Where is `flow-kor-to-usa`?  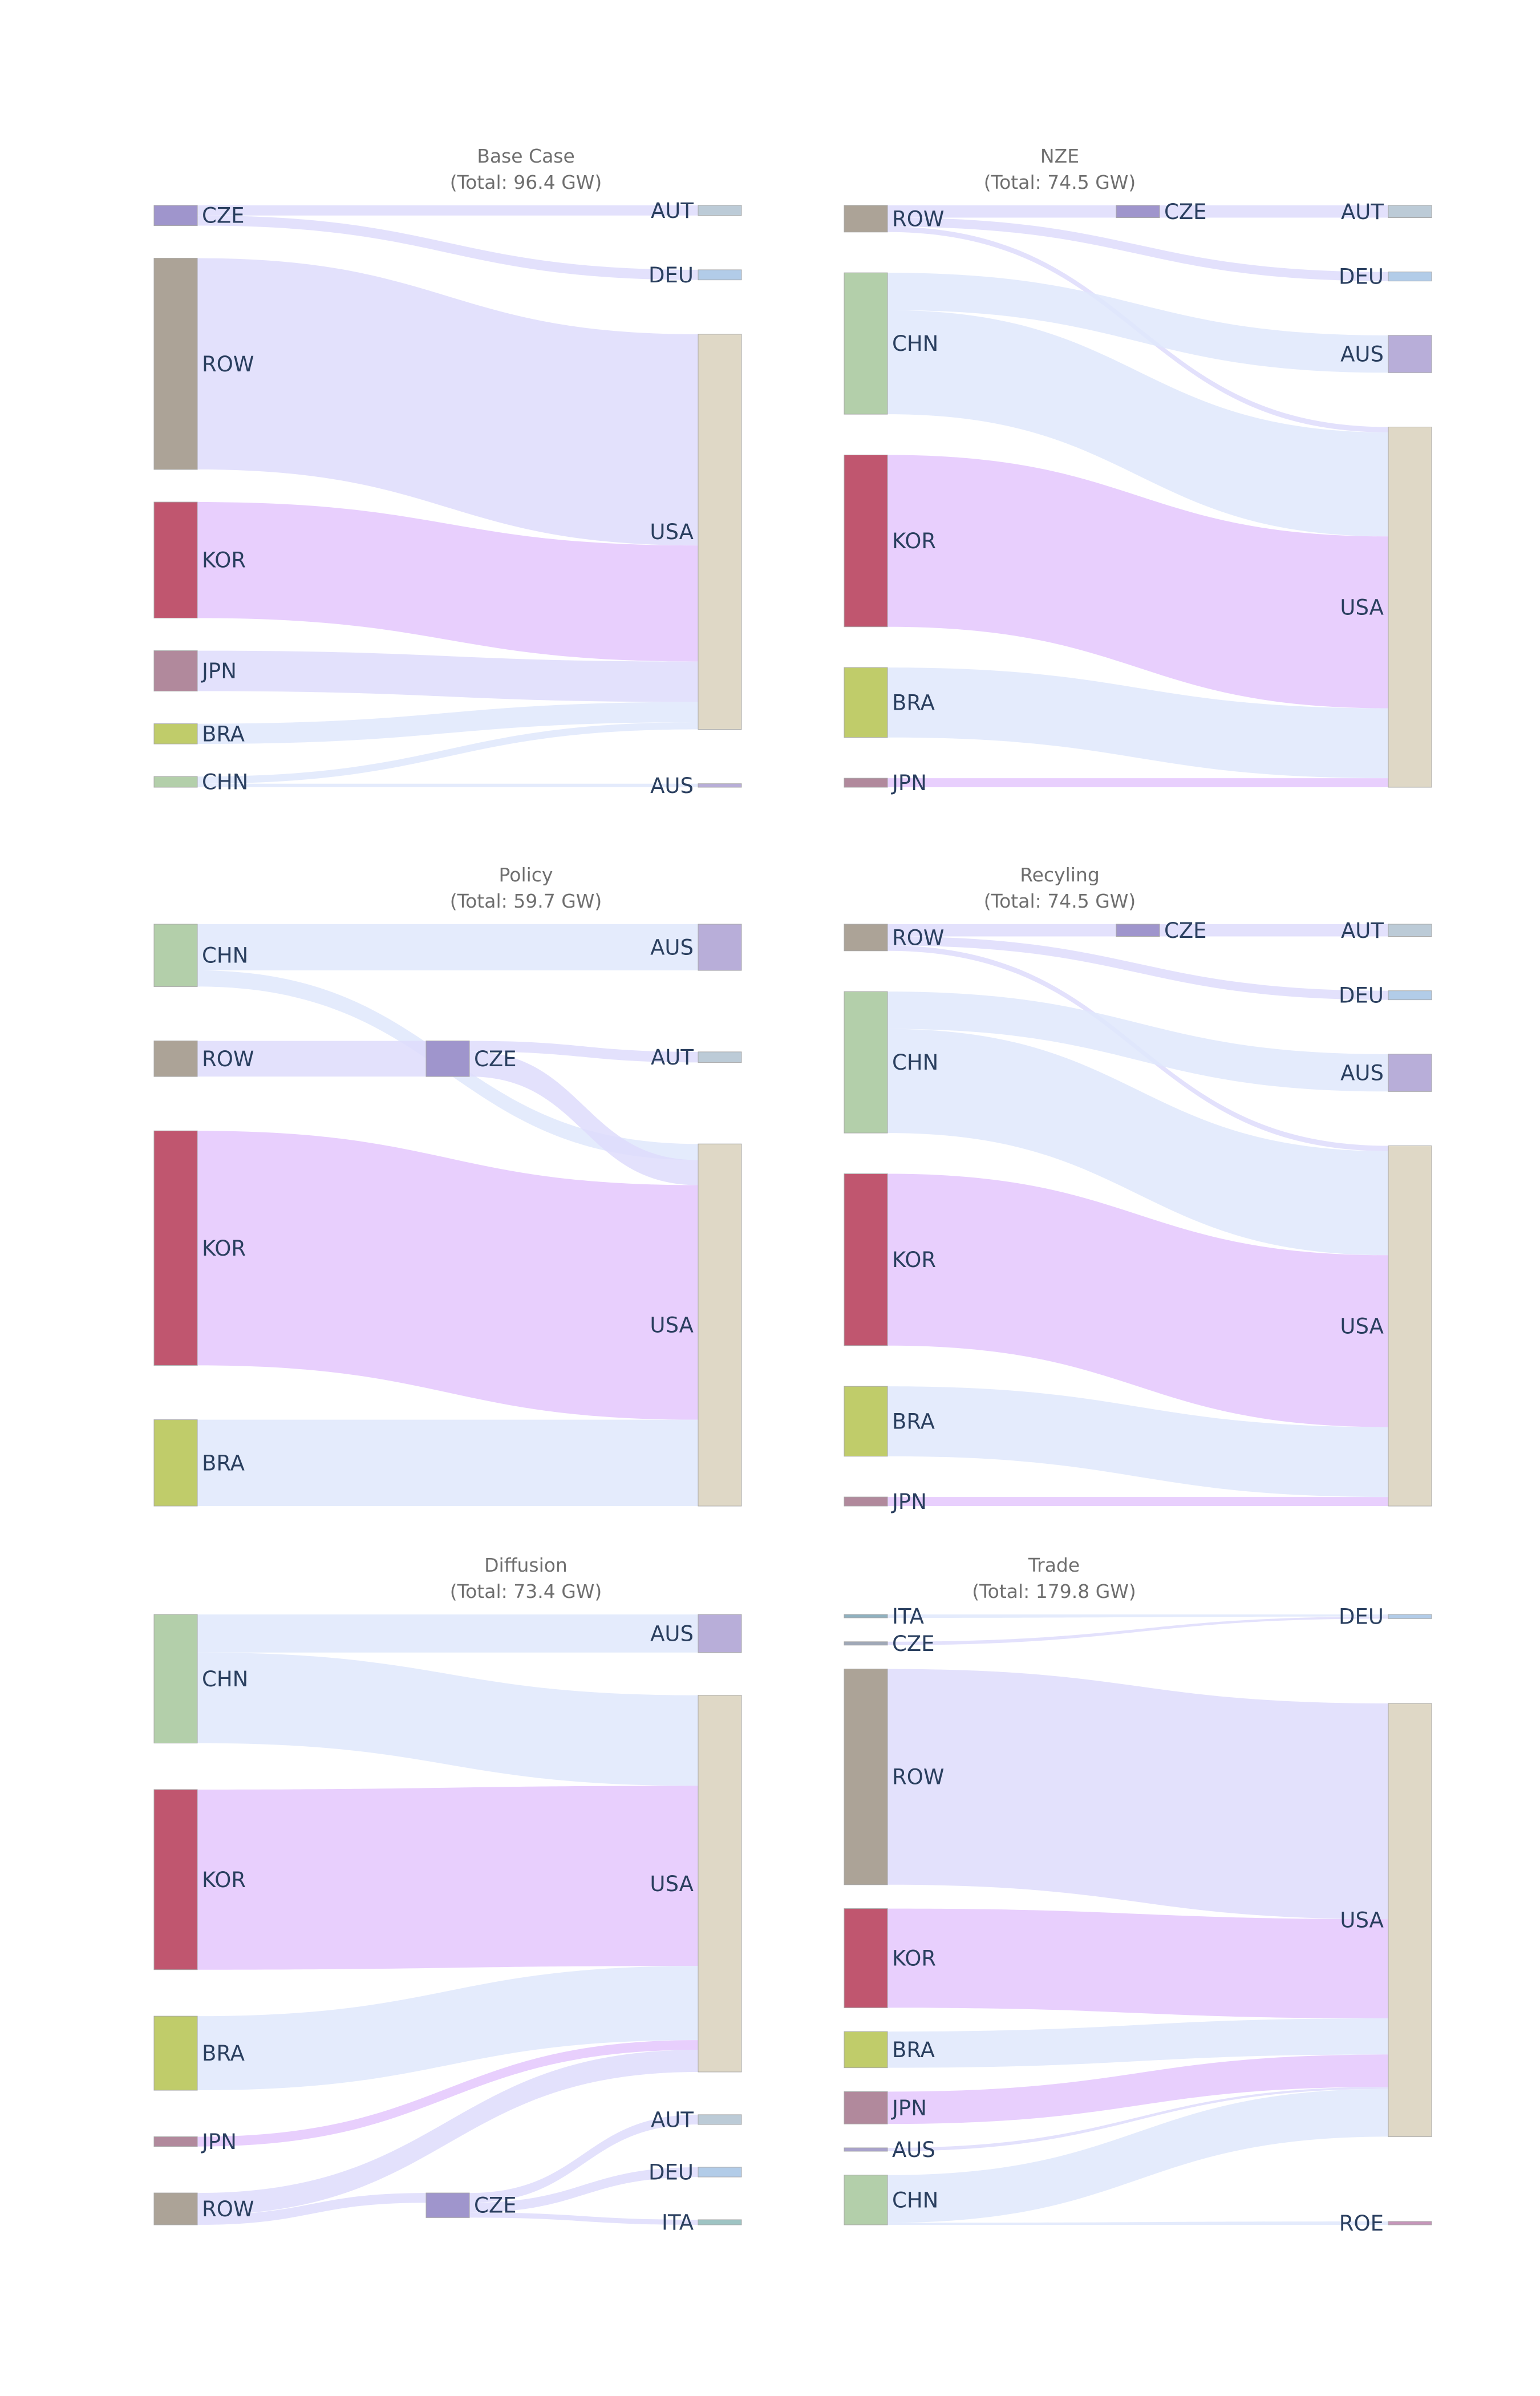
flow-kor-to-usa is located at coordinates (1137, 1963).